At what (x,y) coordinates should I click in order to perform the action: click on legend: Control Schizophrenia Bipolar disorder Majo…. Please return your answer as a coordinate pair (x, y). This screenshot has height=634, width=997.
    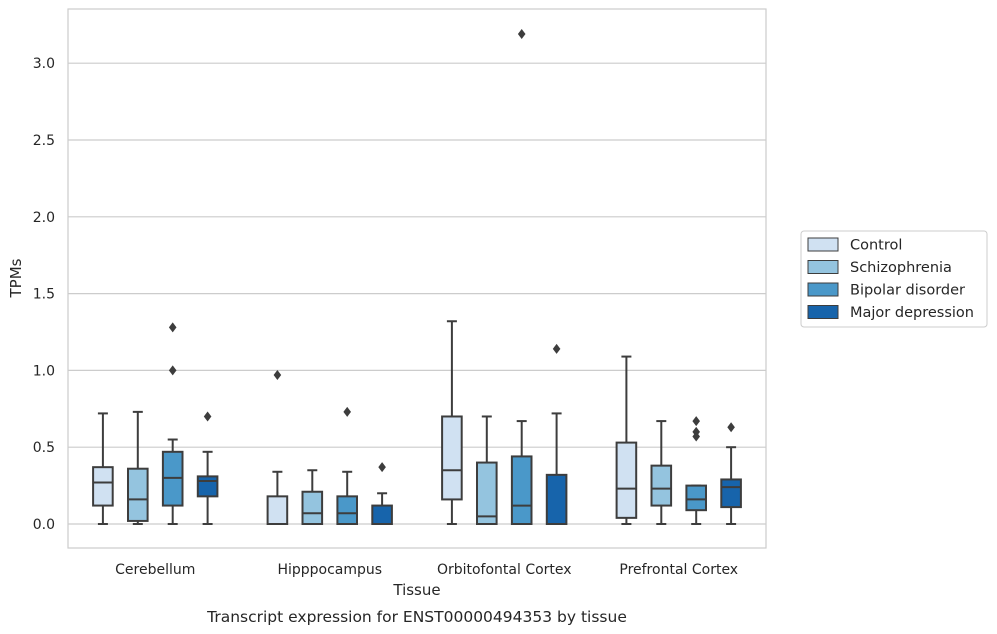
    Looking at the image, I should click on (894, 279).